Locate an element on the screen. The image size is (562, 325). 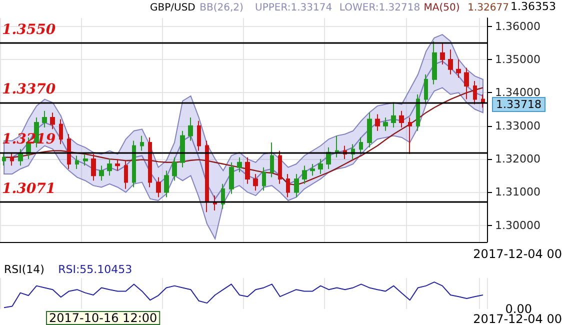
ref-line-label: 1.3550 is located at coordinates (29, 30).